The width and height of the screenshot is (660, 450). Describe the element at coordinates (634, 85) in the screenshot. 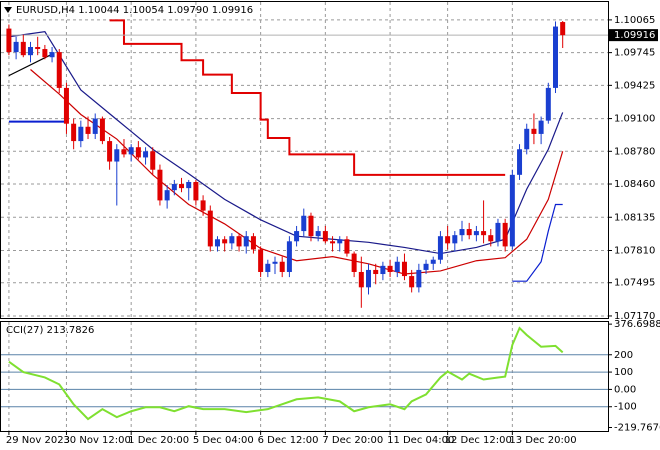

I see `y-tick-label: 1.09425` at that location.